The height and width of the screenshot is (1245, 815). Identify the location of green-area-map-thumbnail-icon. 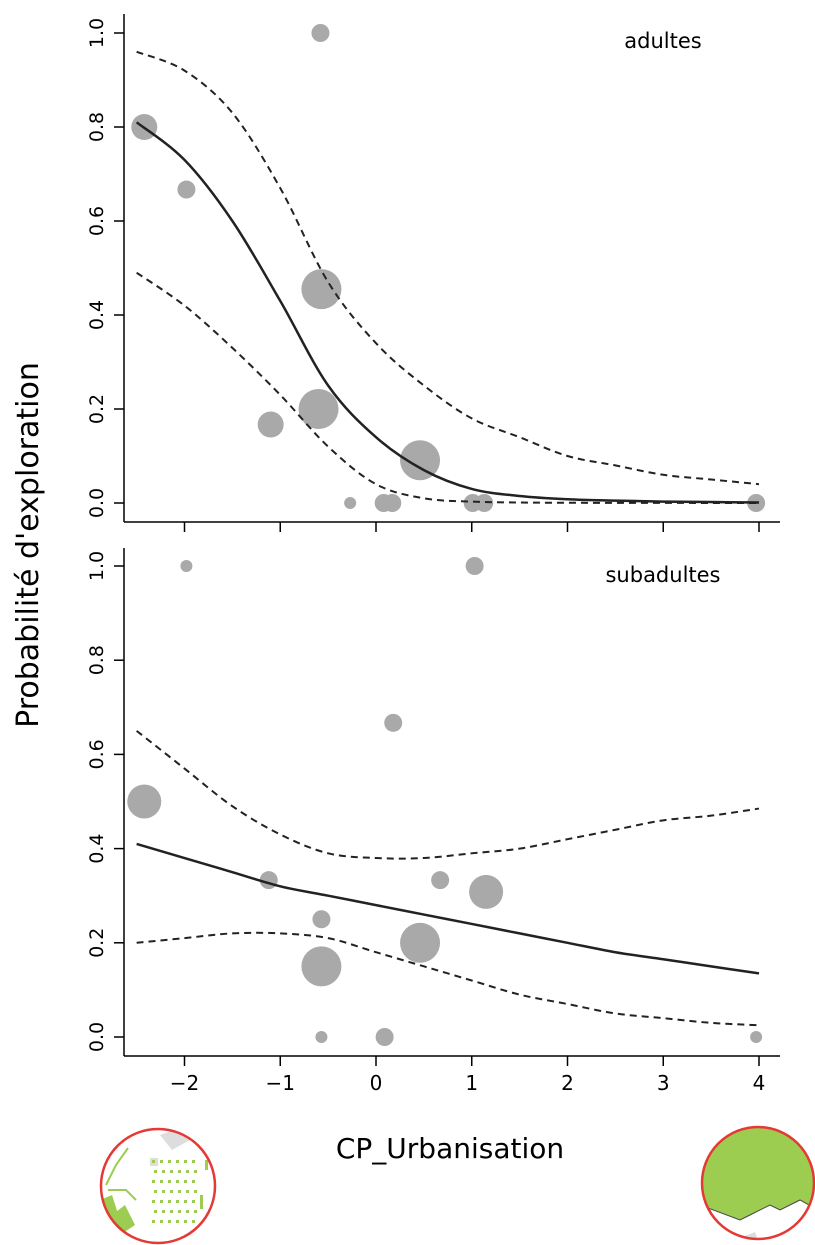
(757, 1183).